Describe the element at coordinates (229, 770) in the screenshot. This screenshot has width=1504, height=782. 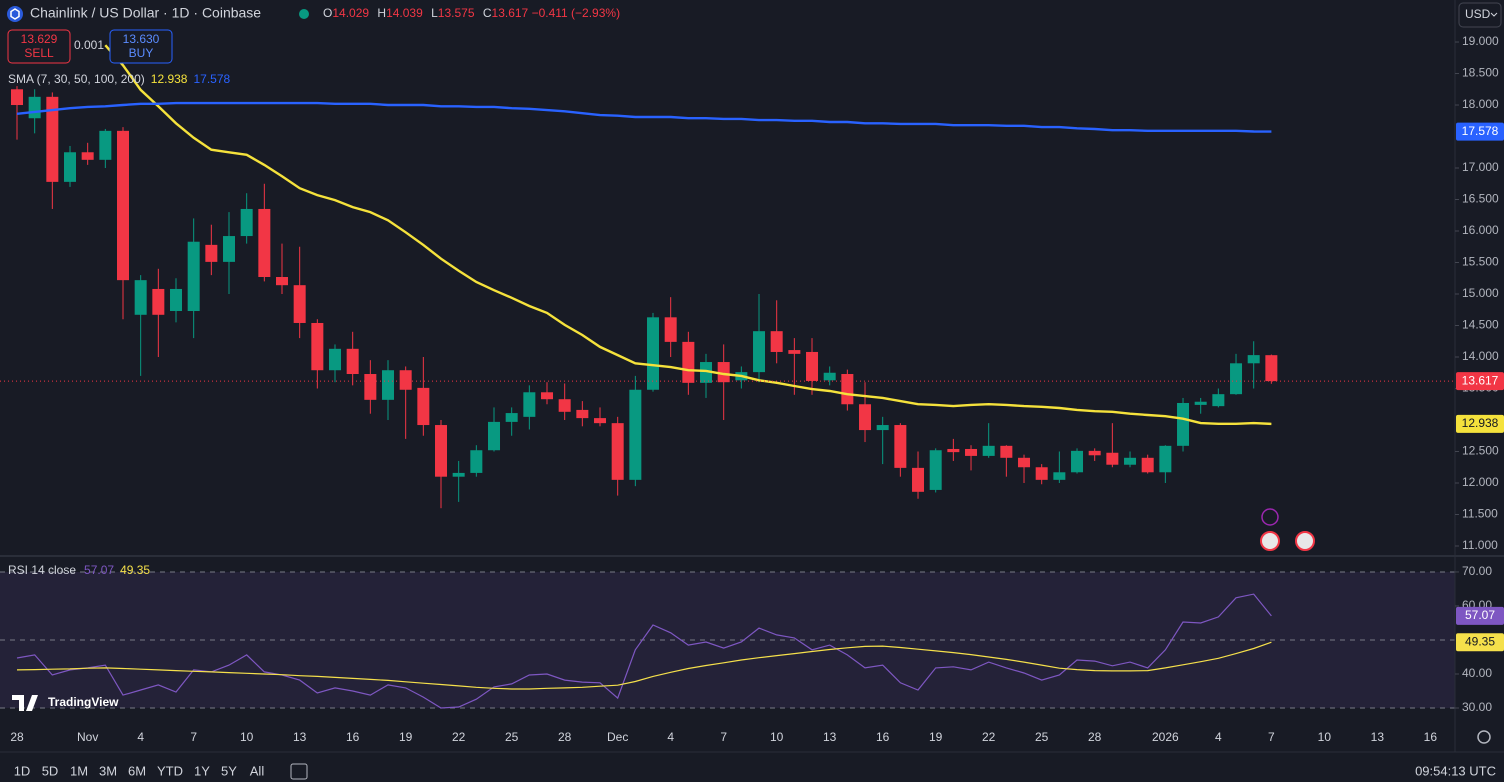
I see `timeframe-button: 5Y` at that location.